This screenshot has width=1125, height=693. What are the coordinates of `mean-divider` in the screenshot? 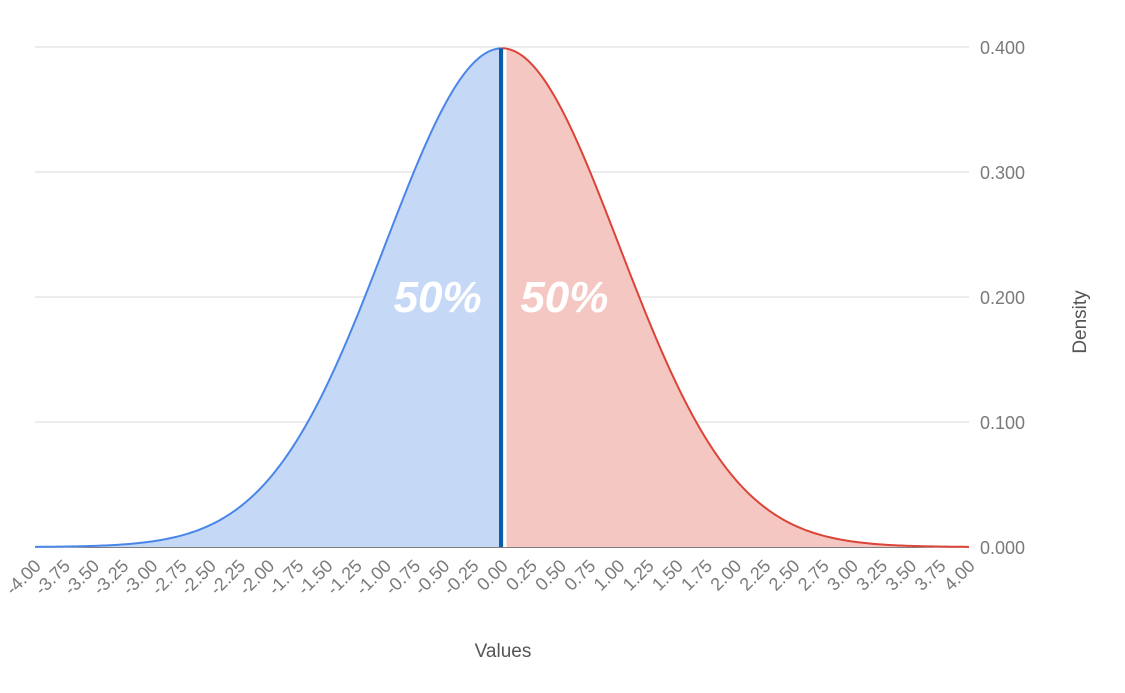 It's located at (503, 297).